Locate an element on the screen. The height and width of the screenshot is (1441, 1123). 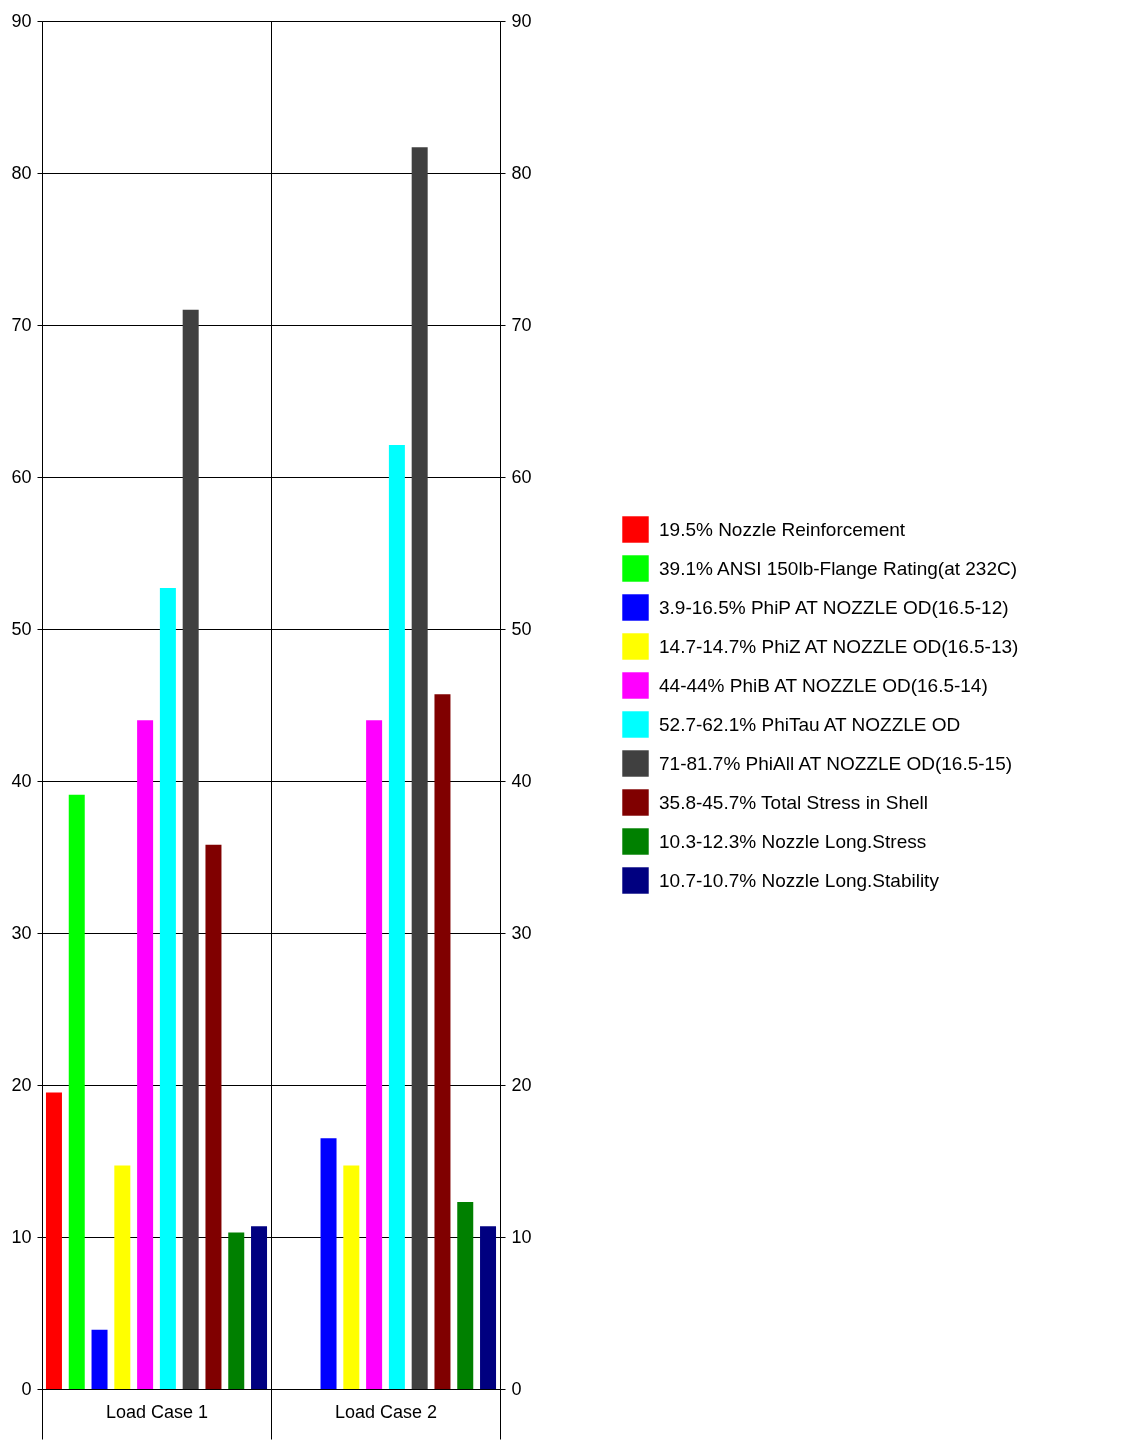
legend-label: 35.8-45.7% Total Stress in Shell is located at coordinates (793, 802).